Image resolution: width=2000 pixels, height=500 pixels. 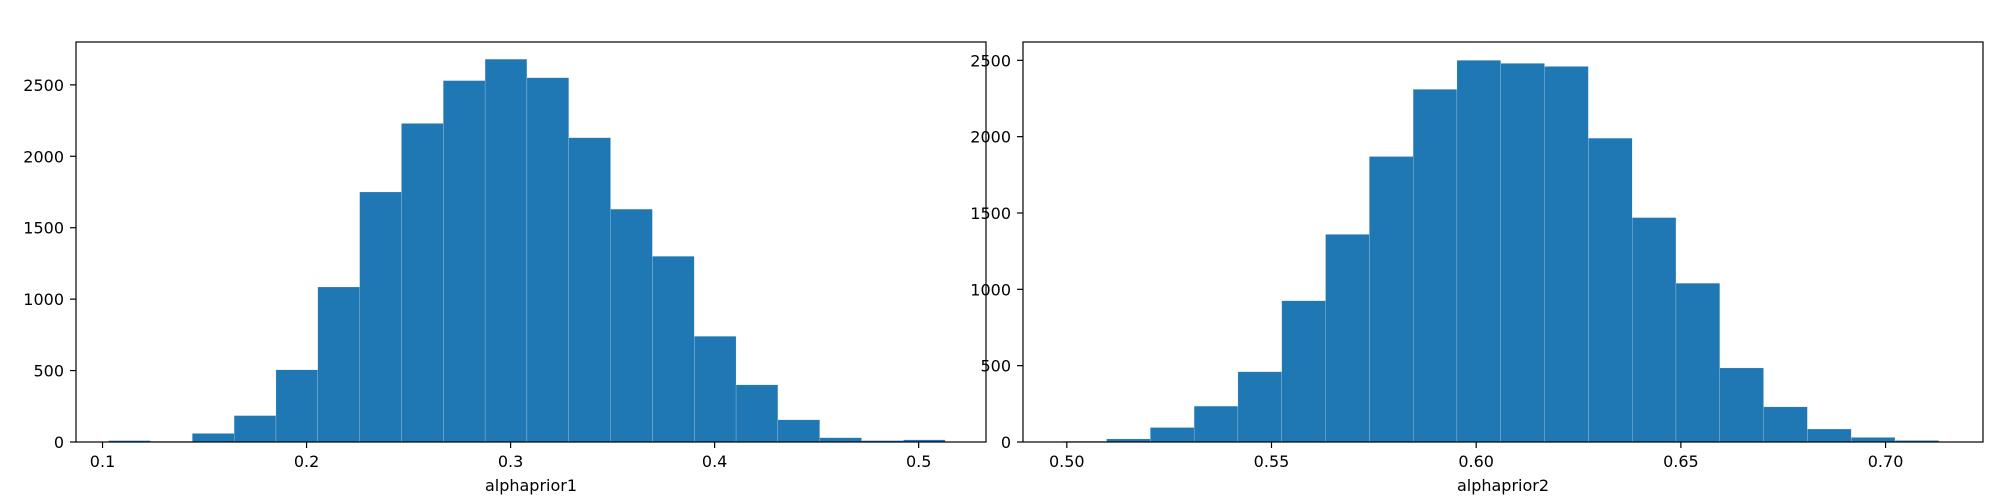 I want to click on x-tick-label: 0.55, so click(x=1272, y=461).